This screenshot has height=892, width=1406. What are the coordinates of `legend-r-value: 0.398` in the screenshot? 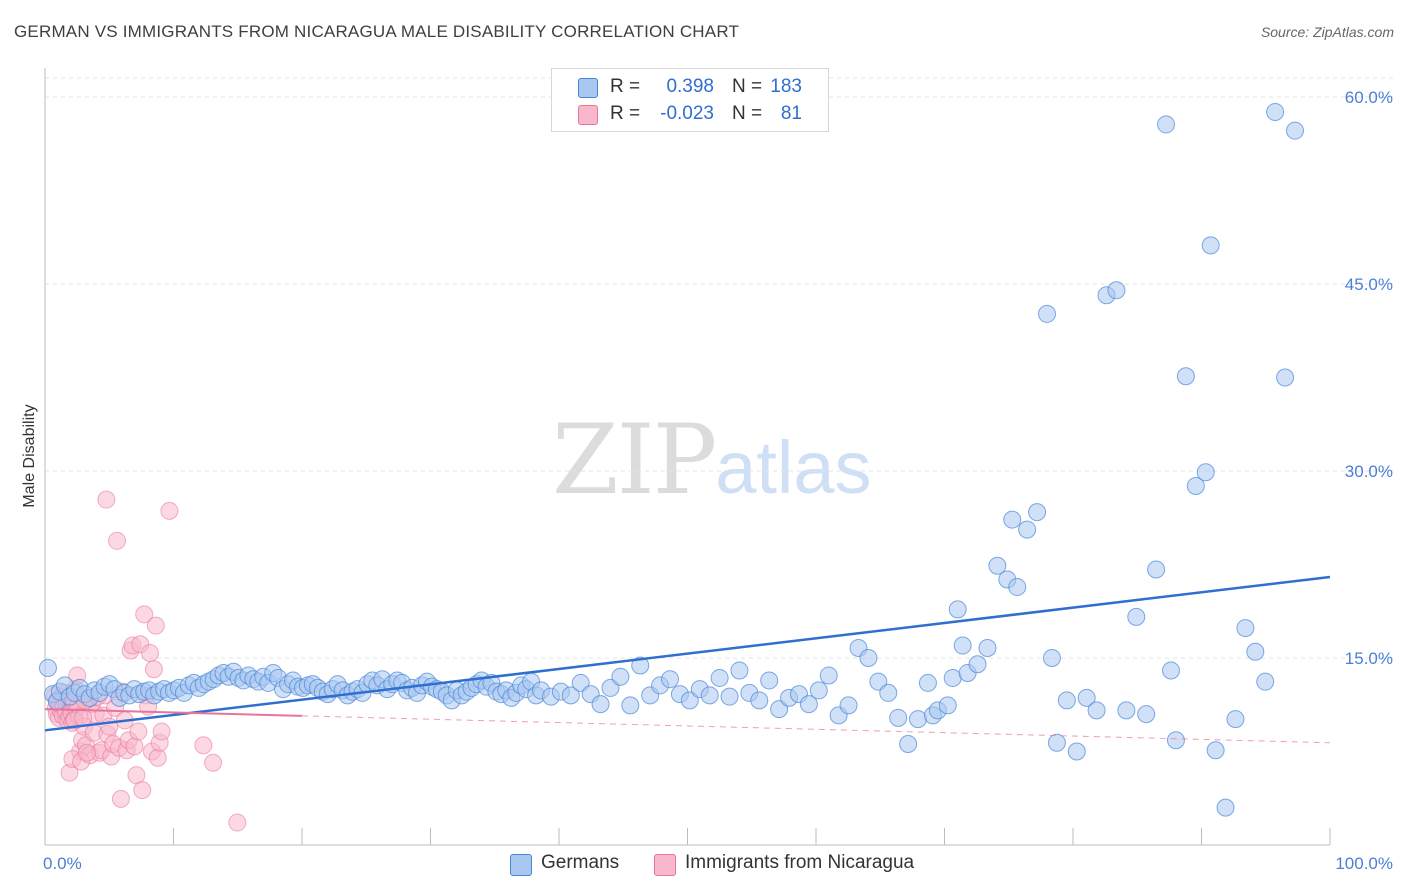 It's located at (690, 86).